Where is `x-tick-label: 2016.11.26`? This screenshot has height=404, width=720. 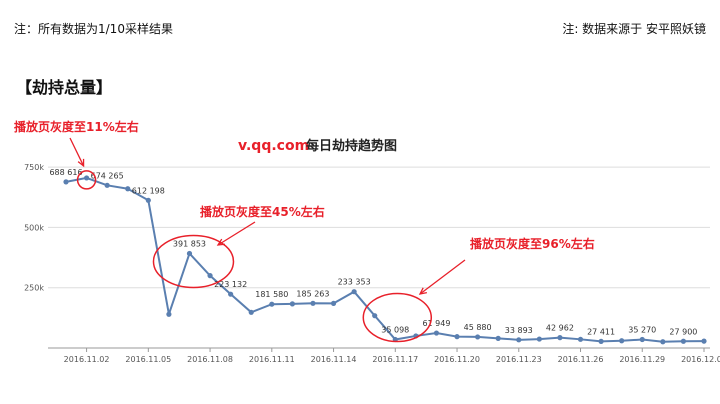 x-tick-label: 2016.11.26 is located at coordinates (581, 359).